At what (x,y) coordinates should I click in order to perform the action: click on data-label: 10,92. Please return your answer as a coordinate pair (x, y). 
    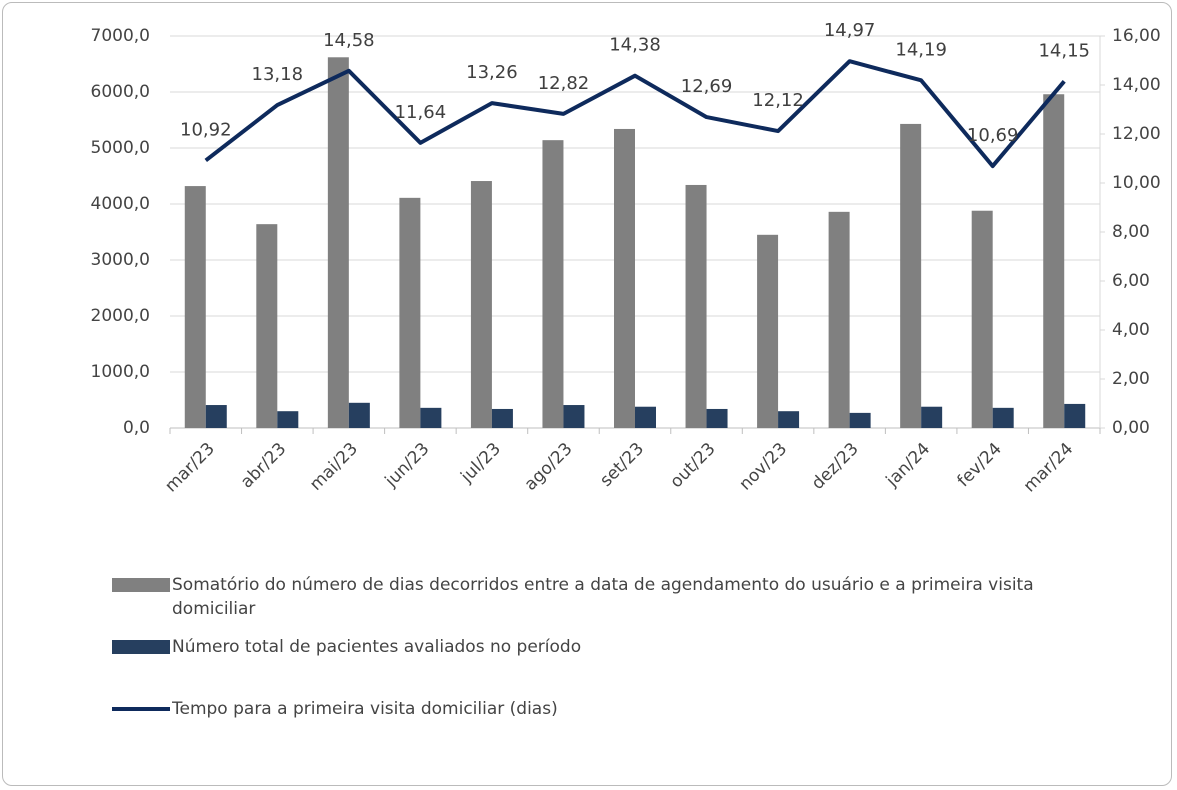
    Looking at the image, I should click on (206, 129).